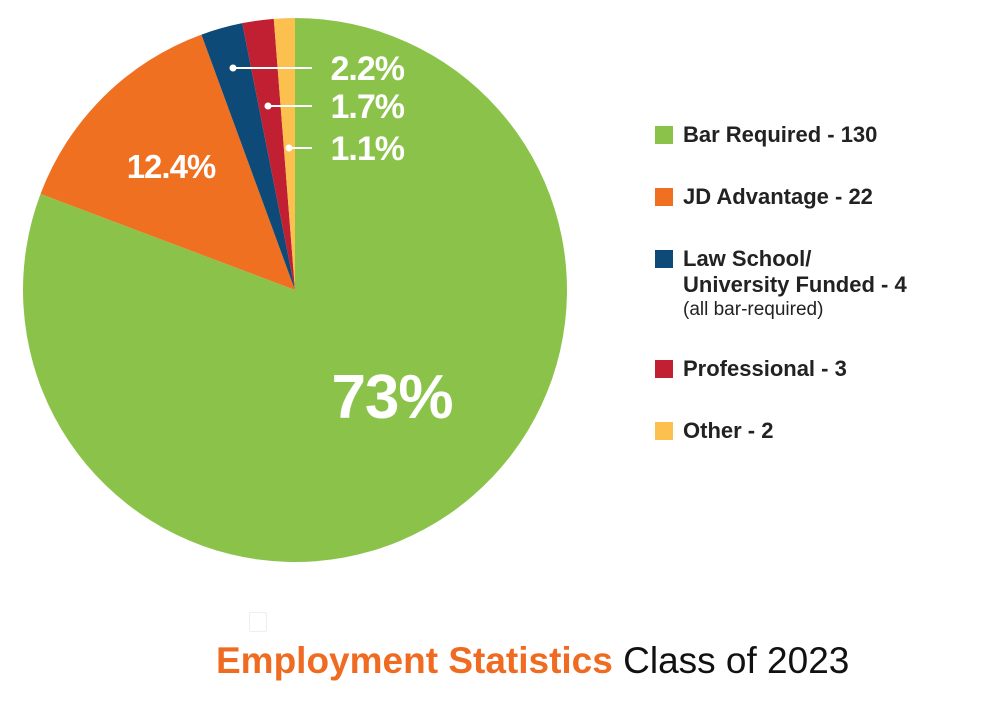 The image size is (1000, 703). I want to click on title-main: Employment Statistics, so click(414, 660).